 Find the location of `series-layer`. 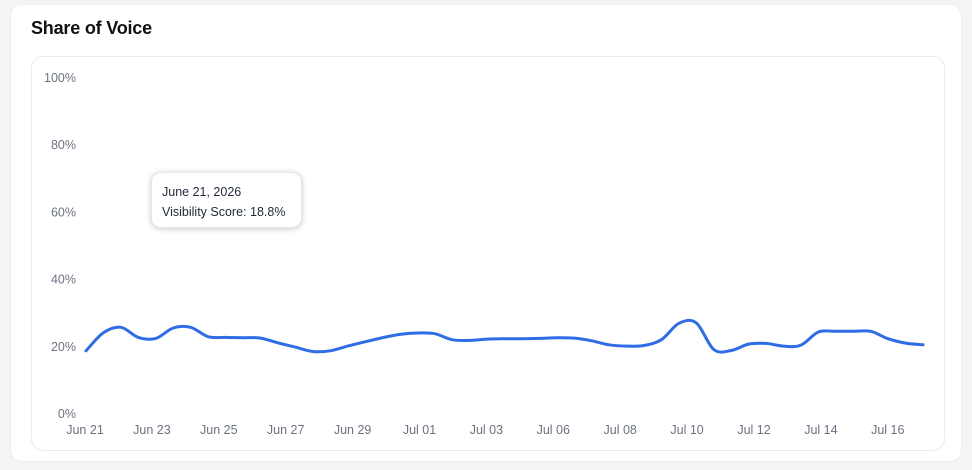

series-layer is located at coordinates (504, 336).